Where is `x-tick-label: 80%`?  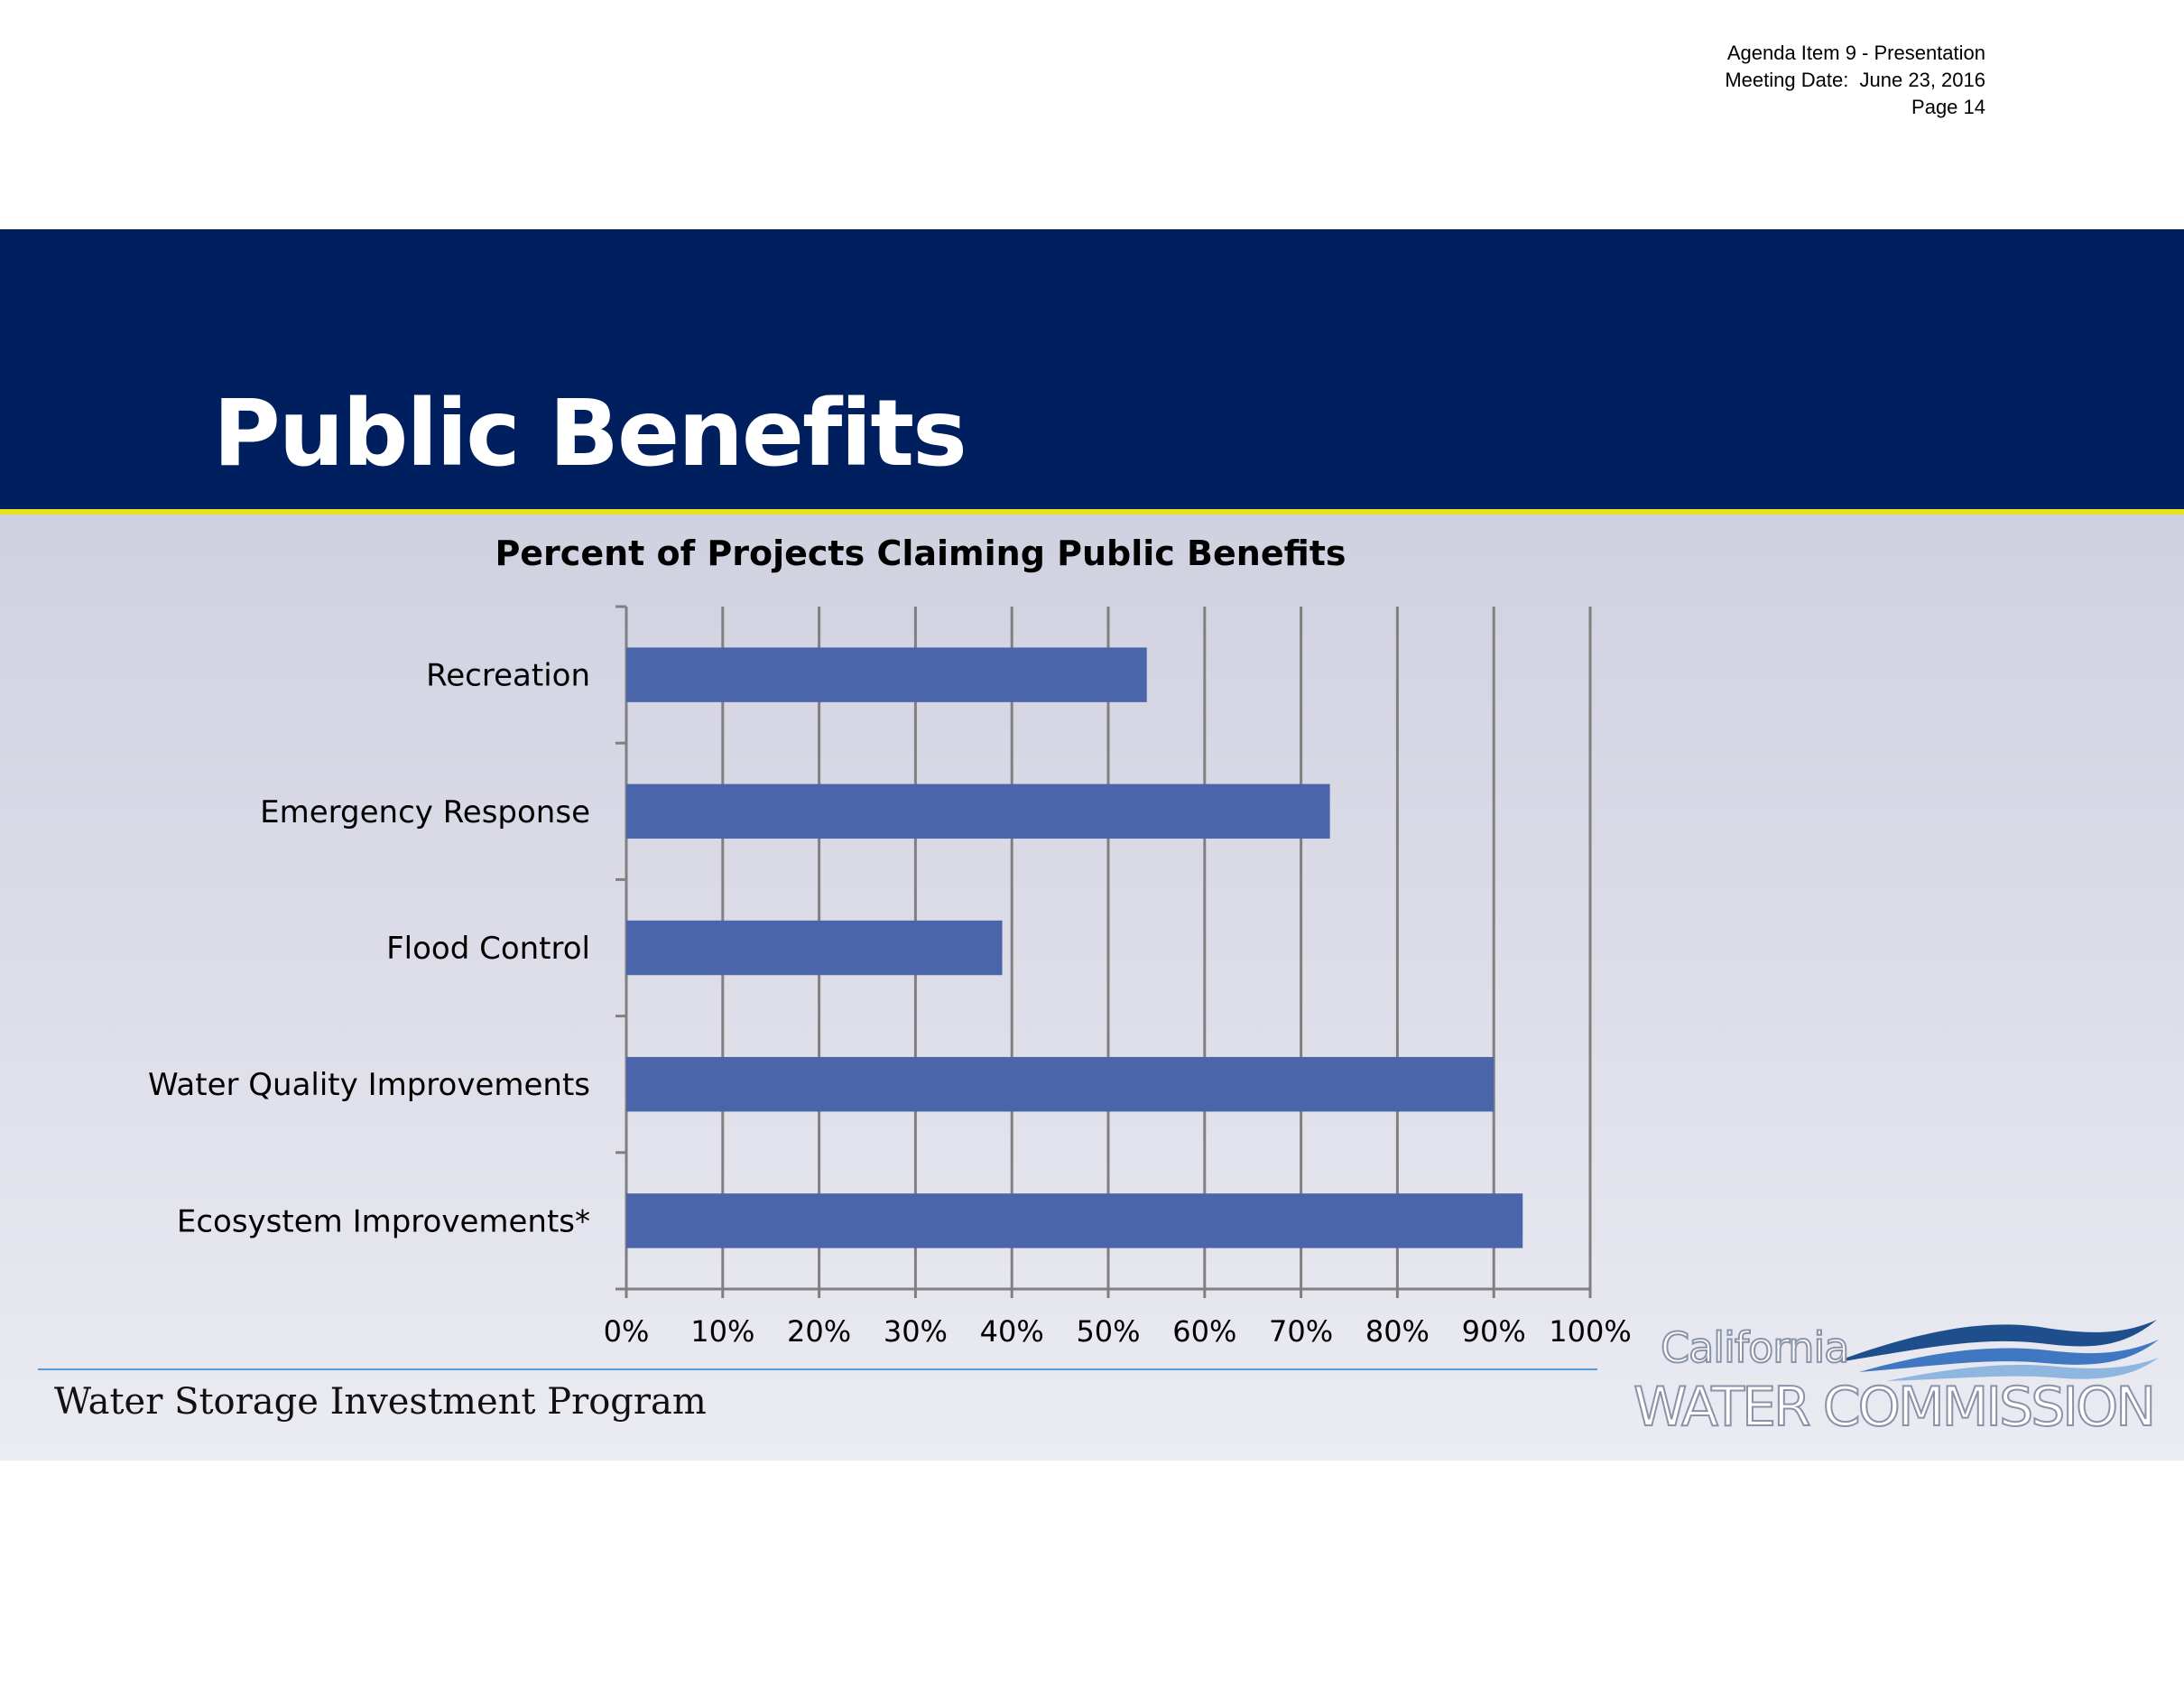 x-tick-label: 80% is located at coordinates (1397, 1332).